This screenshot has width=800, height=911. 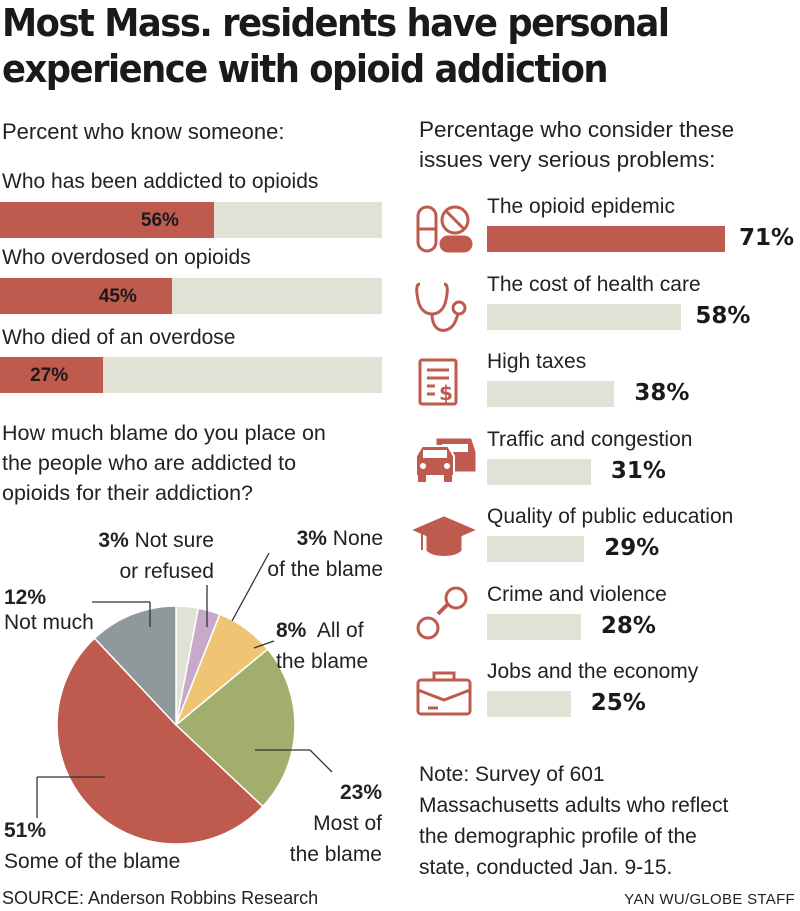 What do you see at coordinates (264, 644) in the screenshot?
I see `leader-all` at bounding box center [264, 644].